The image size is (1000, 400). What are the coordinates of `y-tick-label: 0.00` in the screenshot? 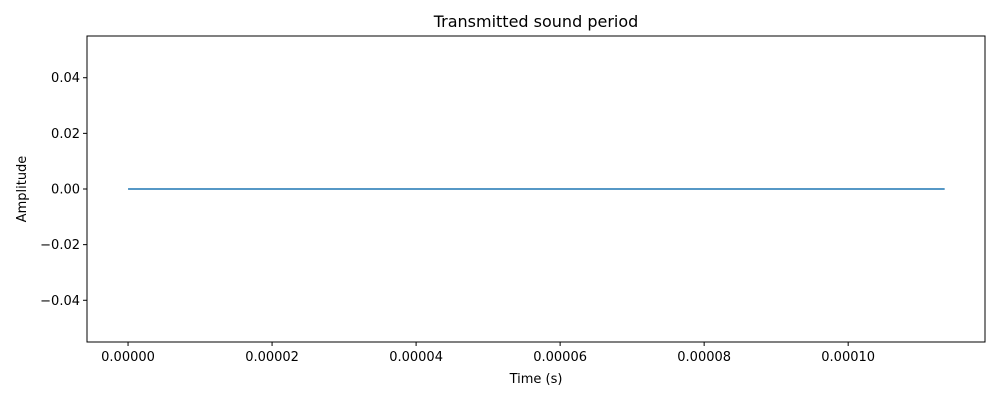 It's located at (65, 190).